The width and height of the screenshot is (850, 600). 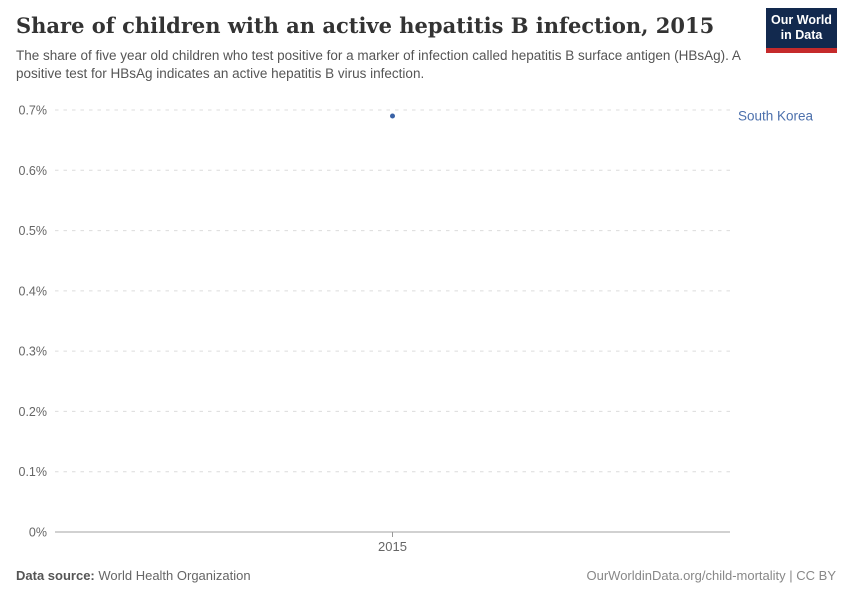 I want to click on y-axis-tick-label: 0.7%, so click(x=33, y=111).